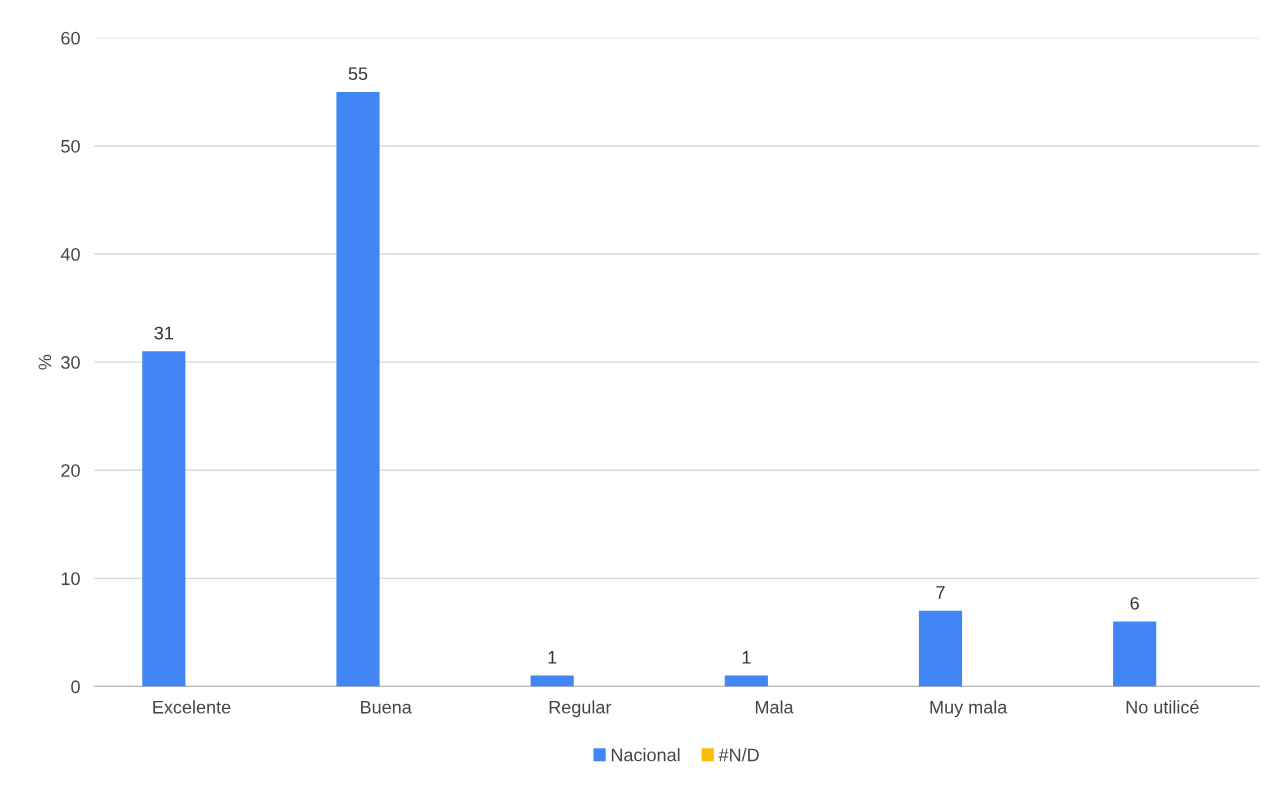  I want to click on y-tick-label: 10, so click(70, 579).